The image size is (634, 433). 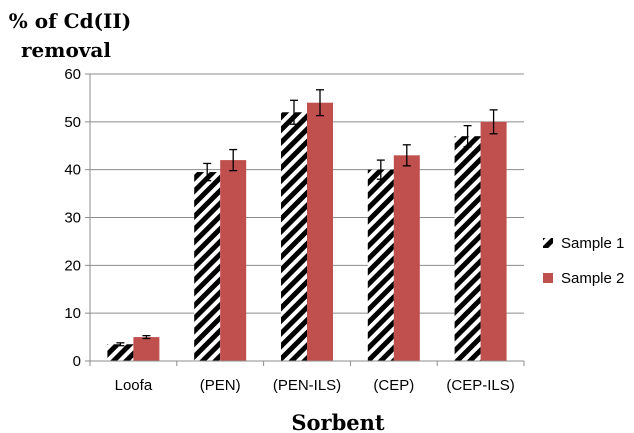 I want to click on legend: Sample 1 Sample 2, so click(x=583, y=261).